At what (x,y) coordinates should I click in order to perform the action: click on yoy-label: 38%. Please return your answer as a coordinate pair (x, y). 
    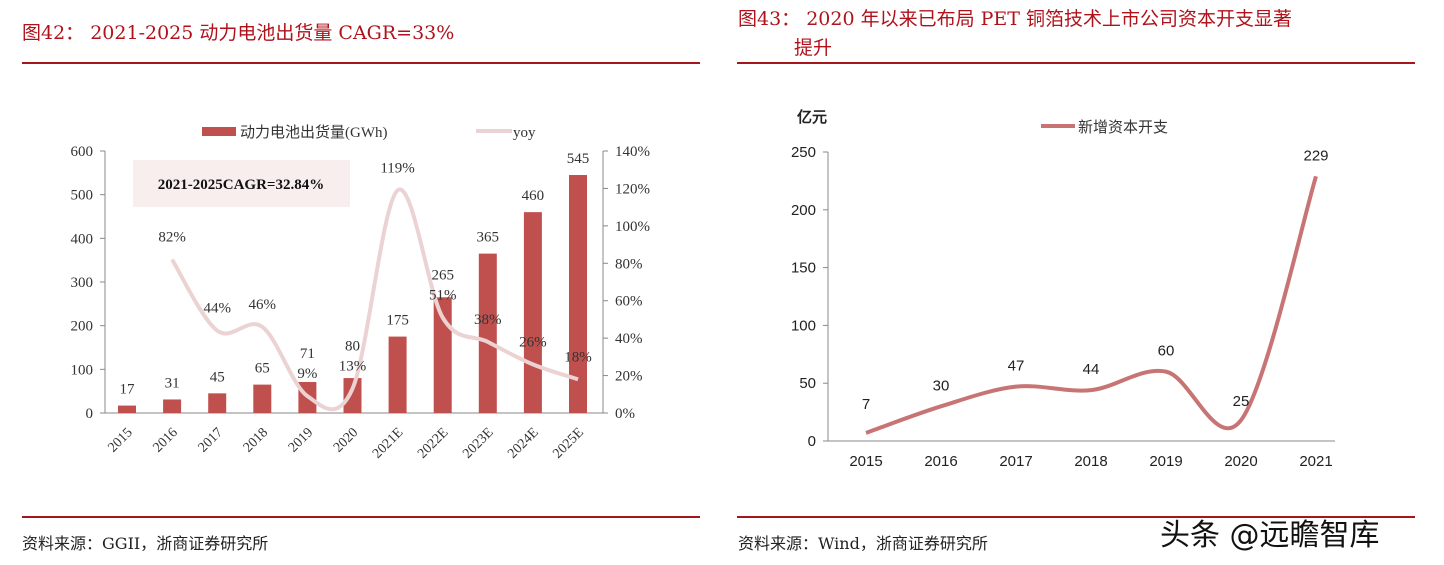
    Looking at the image, I should click on (488, 320).